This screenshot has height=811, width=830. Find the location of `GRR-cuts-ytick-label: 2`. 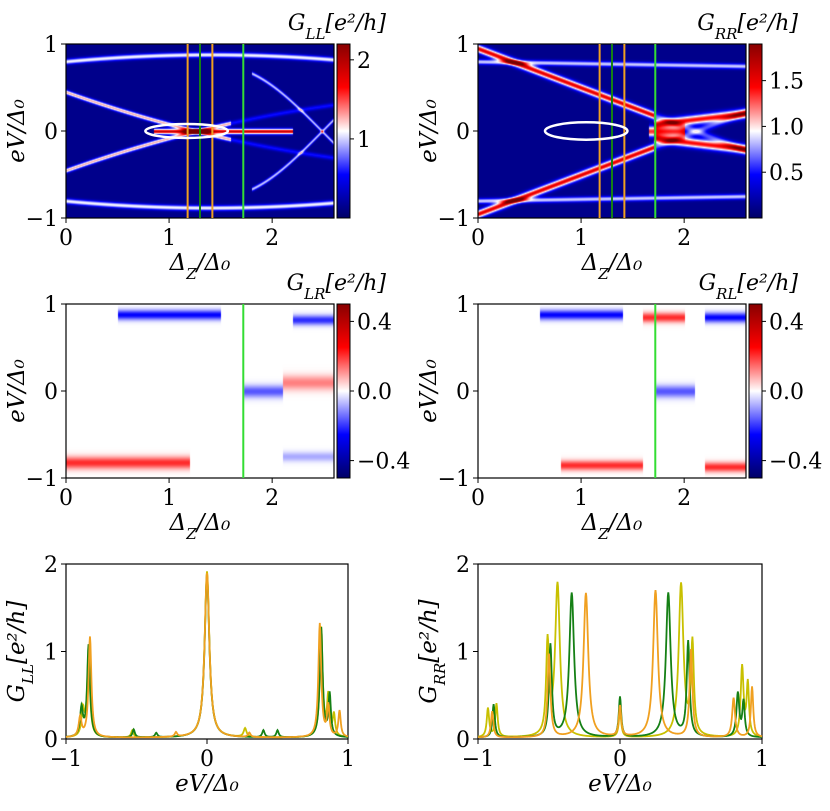

GRR-cuts-ytick-label: 2 is located at coordinates (463, 565).